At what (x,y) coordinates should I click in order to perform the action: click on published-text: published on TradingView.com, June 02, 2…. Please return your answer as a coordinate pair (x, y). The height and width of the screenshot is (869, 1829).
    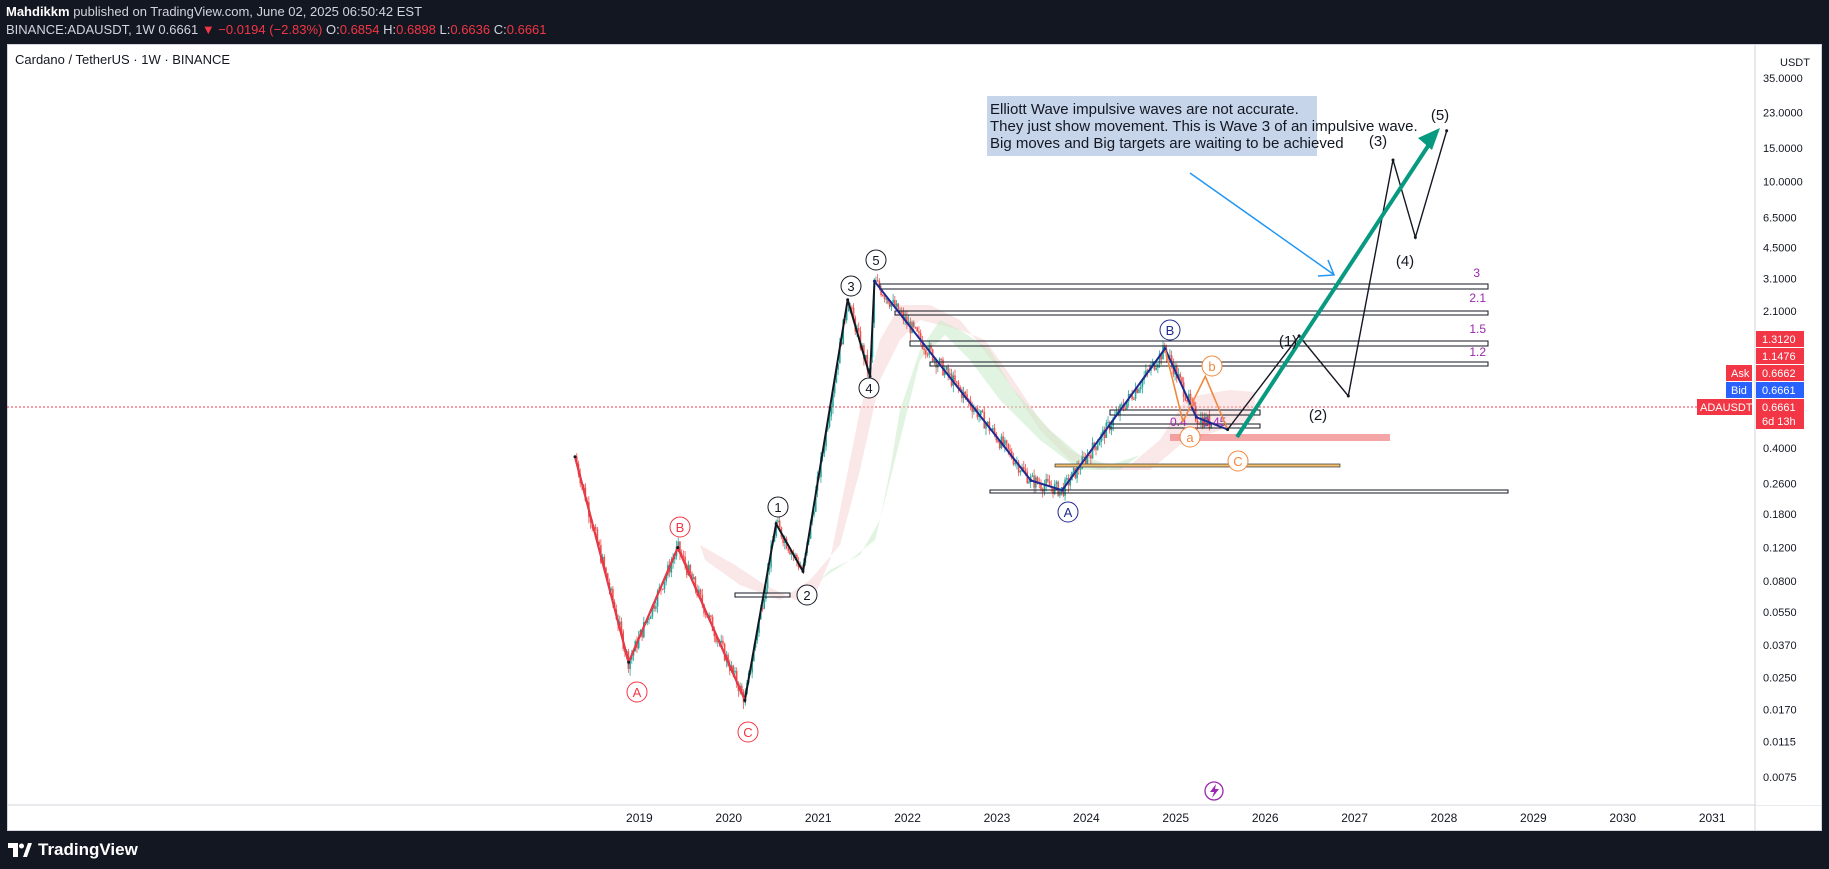
    Looking at the image, I should click on (246, 11).